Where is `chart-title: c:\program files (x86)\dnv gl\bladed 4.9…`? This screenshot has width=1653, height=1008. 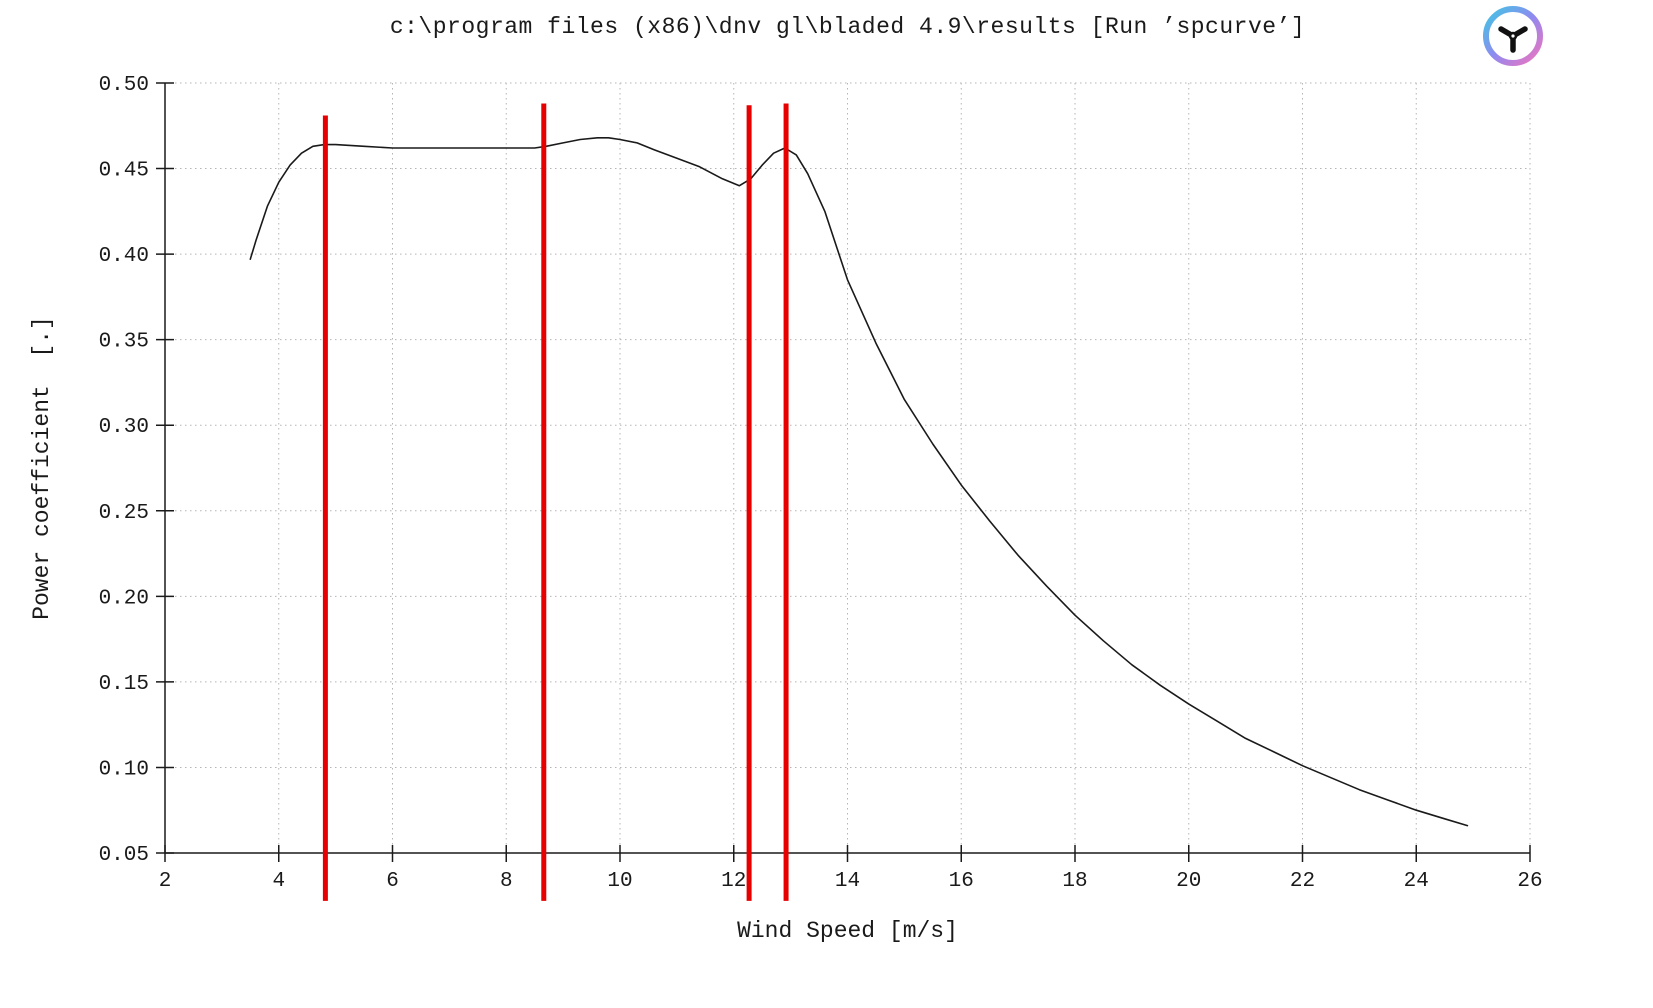
chart-title: c:\program files (x86)\dnv gl\bladed 4.9… is located at coordinates (847, 27).